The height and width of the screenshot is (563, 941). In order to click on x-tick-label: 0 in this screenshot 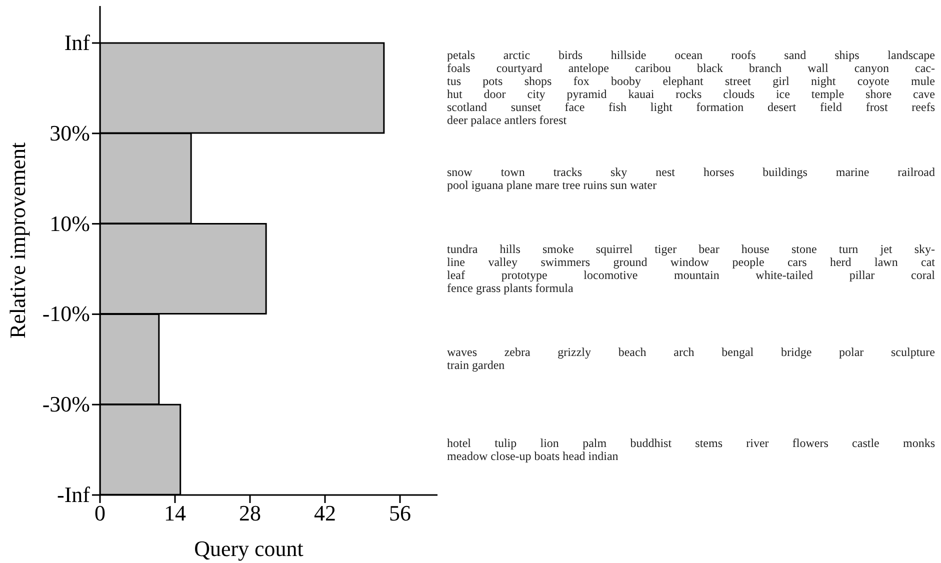, I will do `click(100, 513)`.